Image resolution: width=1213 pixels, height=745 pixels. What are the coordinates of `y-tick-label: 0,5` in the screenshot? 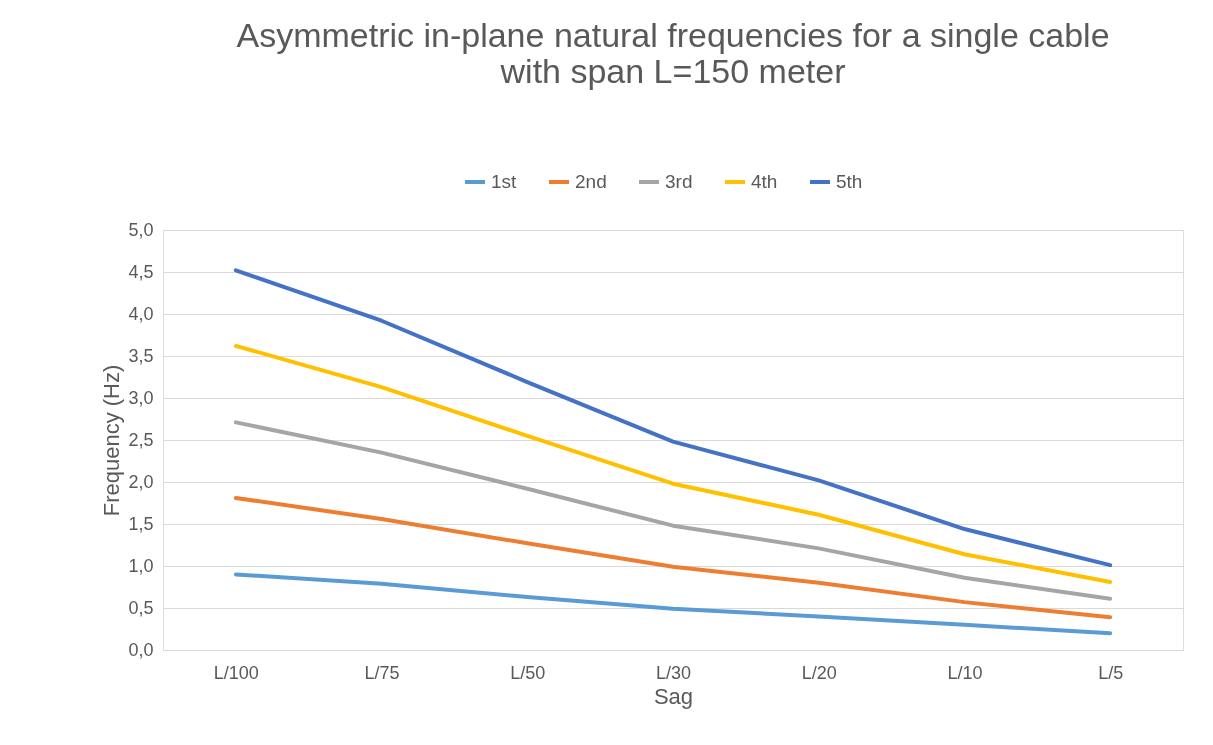 It's located at (141, 607).